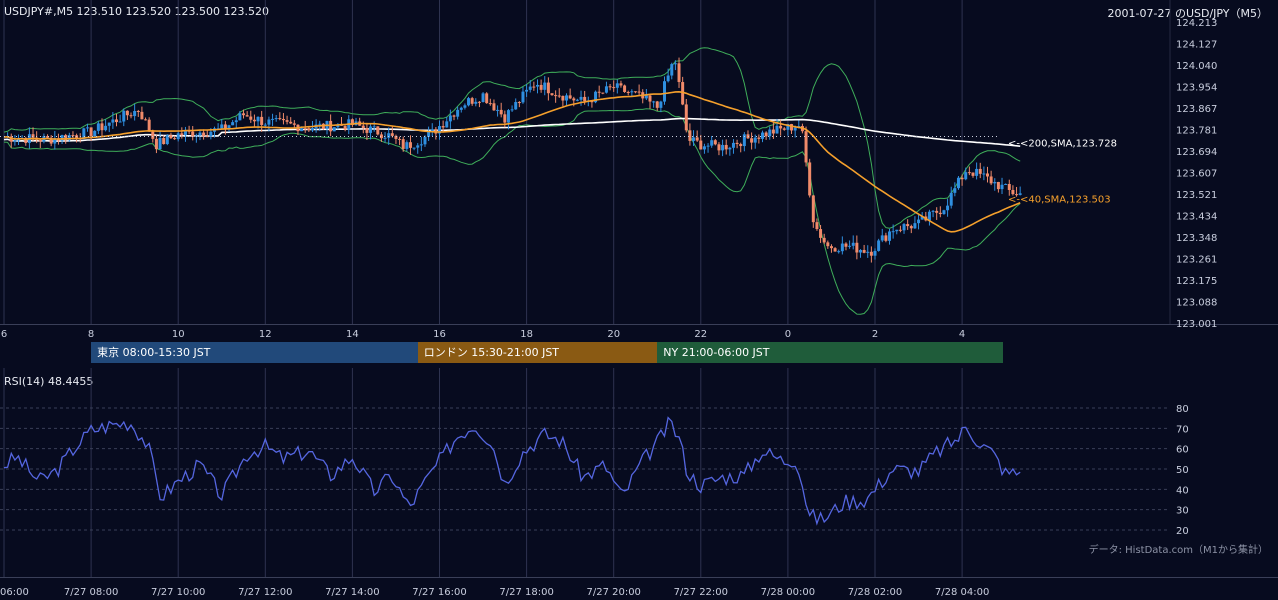  Describe the element at coordinates (1182, 490) in the screenshot. I see `rsi-tick-label: 40` at that location.